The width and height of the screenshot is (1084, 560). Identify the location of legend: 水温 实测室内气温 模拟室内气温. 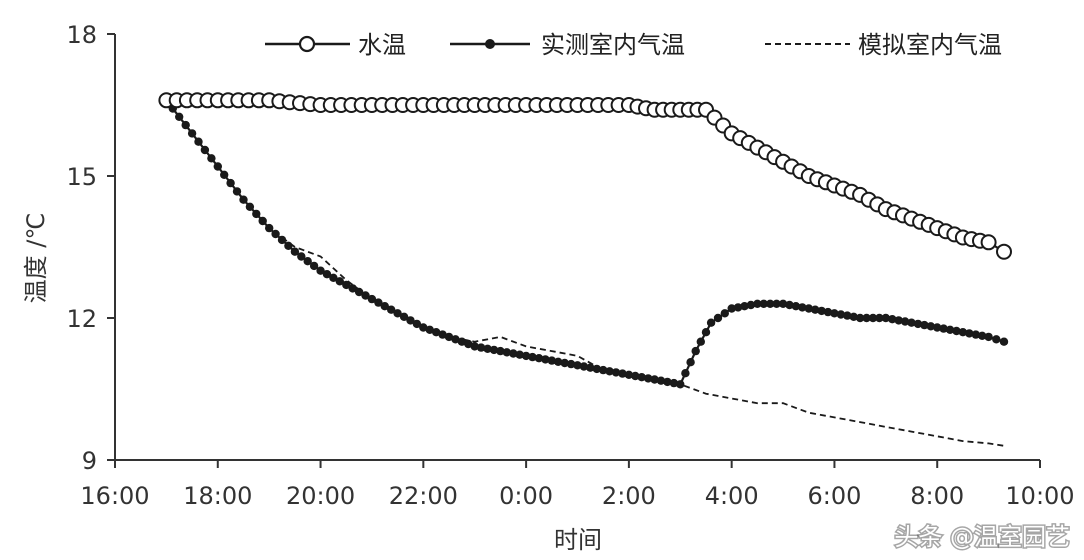
(633, 45).